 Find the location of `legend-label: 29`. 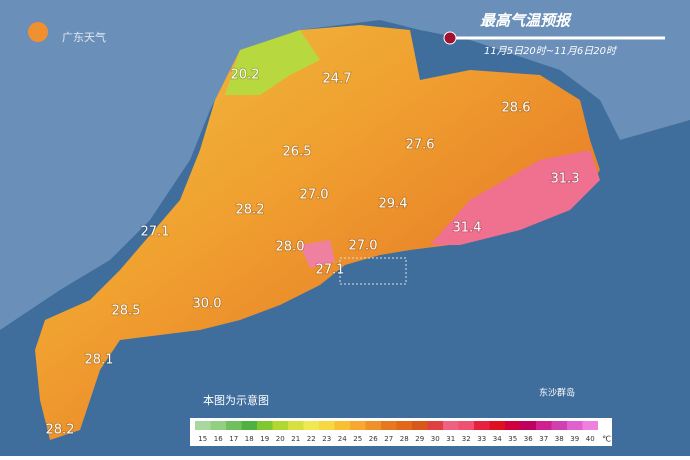

legend-label: 29 is located at coordinates (419, 439).